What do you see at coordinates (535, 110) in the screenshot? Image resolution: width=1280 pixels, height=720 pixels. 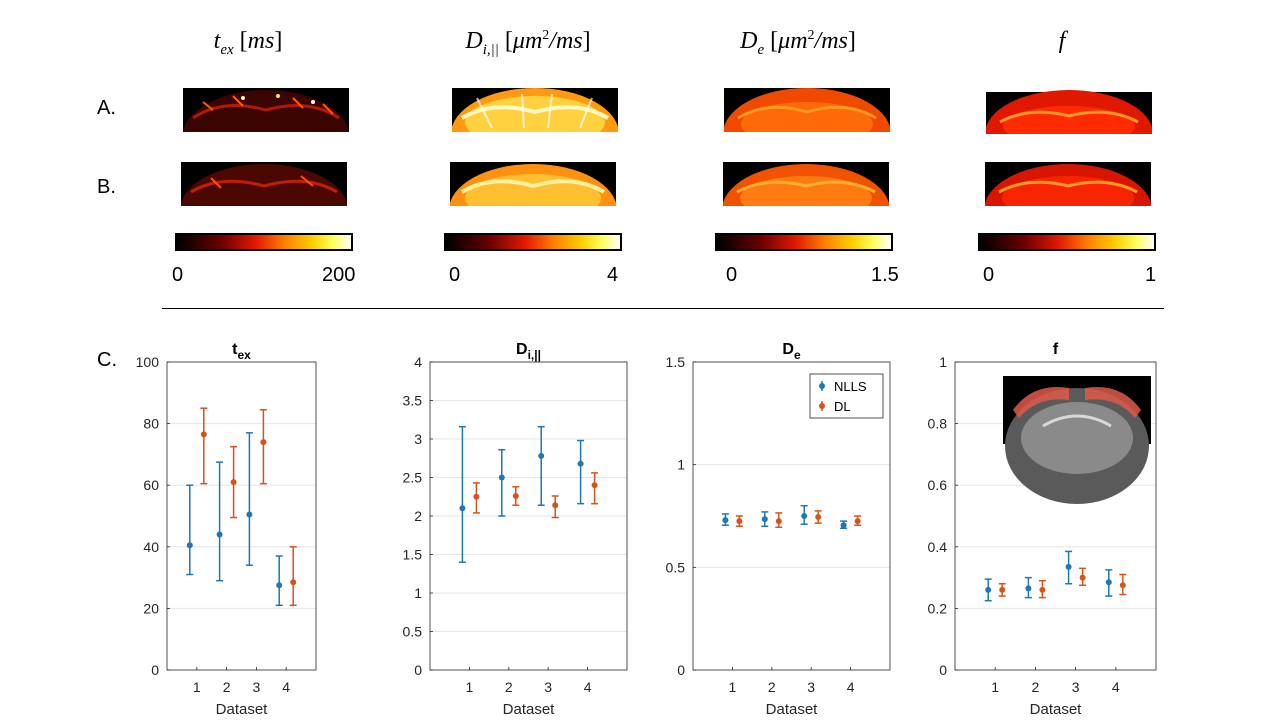 I see `brain-map-di-a` at bounding box center [535, 110].